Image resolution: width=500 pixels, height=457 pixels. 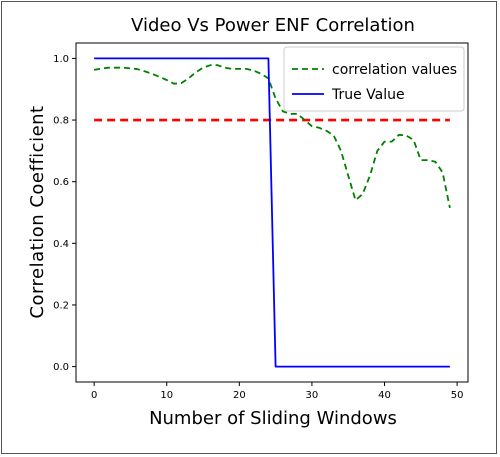 I want to click on x-tick-label: 10, so click(x=166, y=395).